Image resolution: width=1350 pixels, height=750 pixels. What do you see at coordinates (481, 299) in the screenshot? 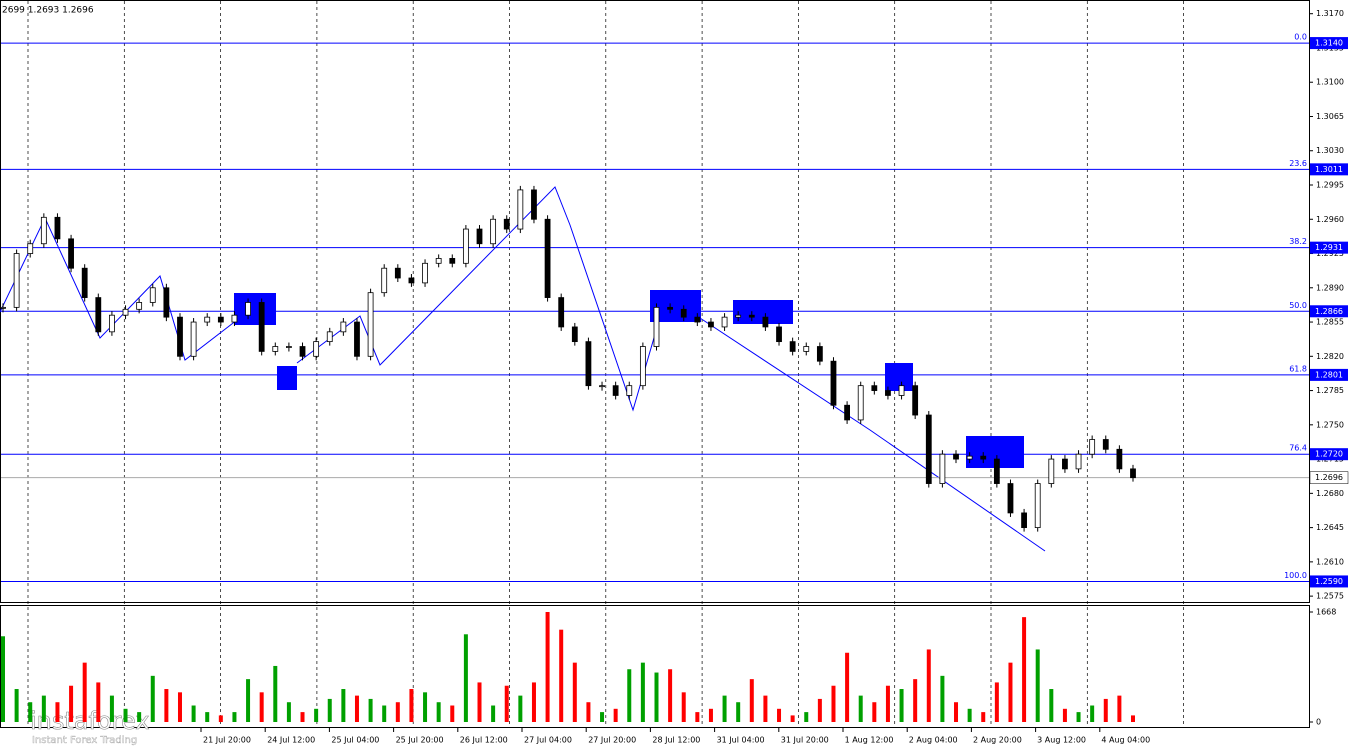
I see `zigzag-line` at bounding box center [481, 299].